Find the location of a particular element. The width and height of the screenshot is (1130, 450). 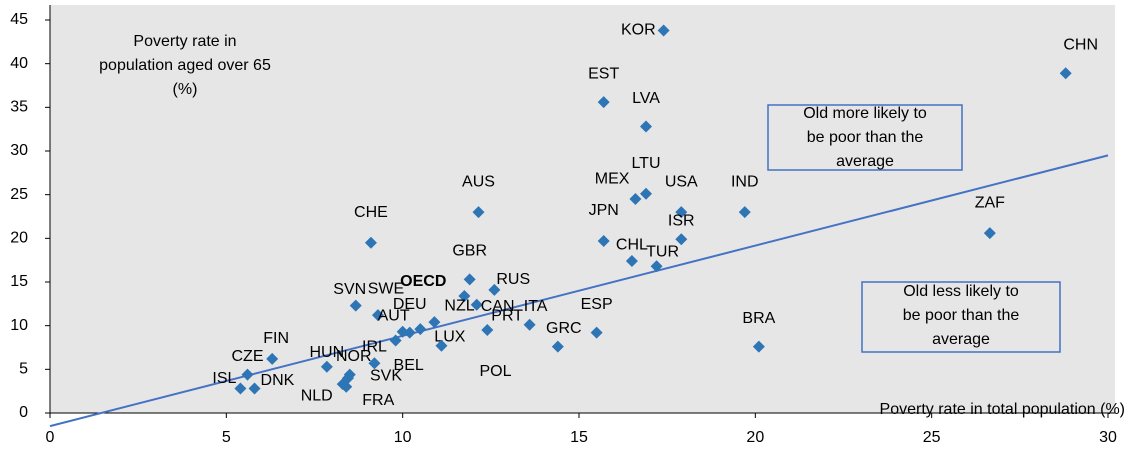

point-label: FIN is located at coordinates (276, 338).